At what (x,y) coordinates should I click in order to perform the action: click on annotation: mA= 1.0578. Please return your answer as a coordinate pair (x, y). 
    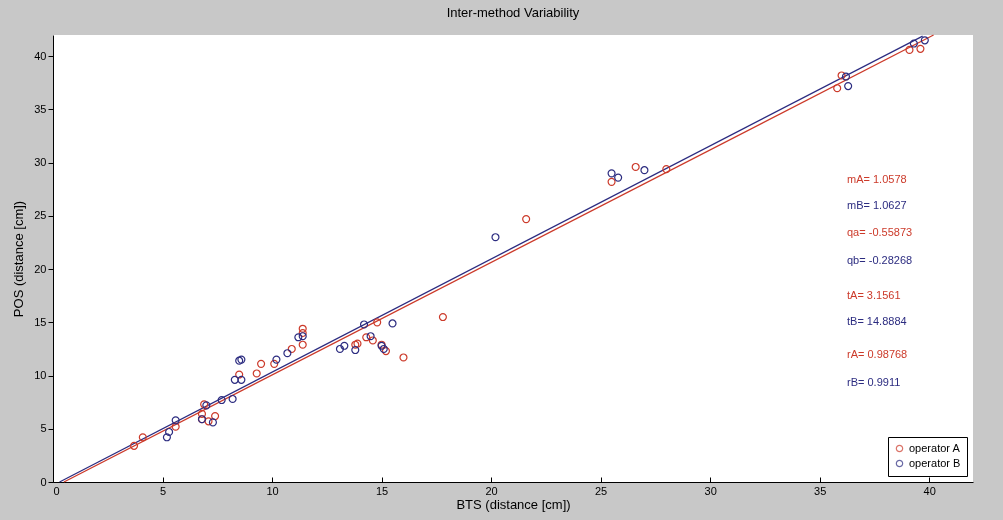
    Looking at the image, I should click on (877, 179).